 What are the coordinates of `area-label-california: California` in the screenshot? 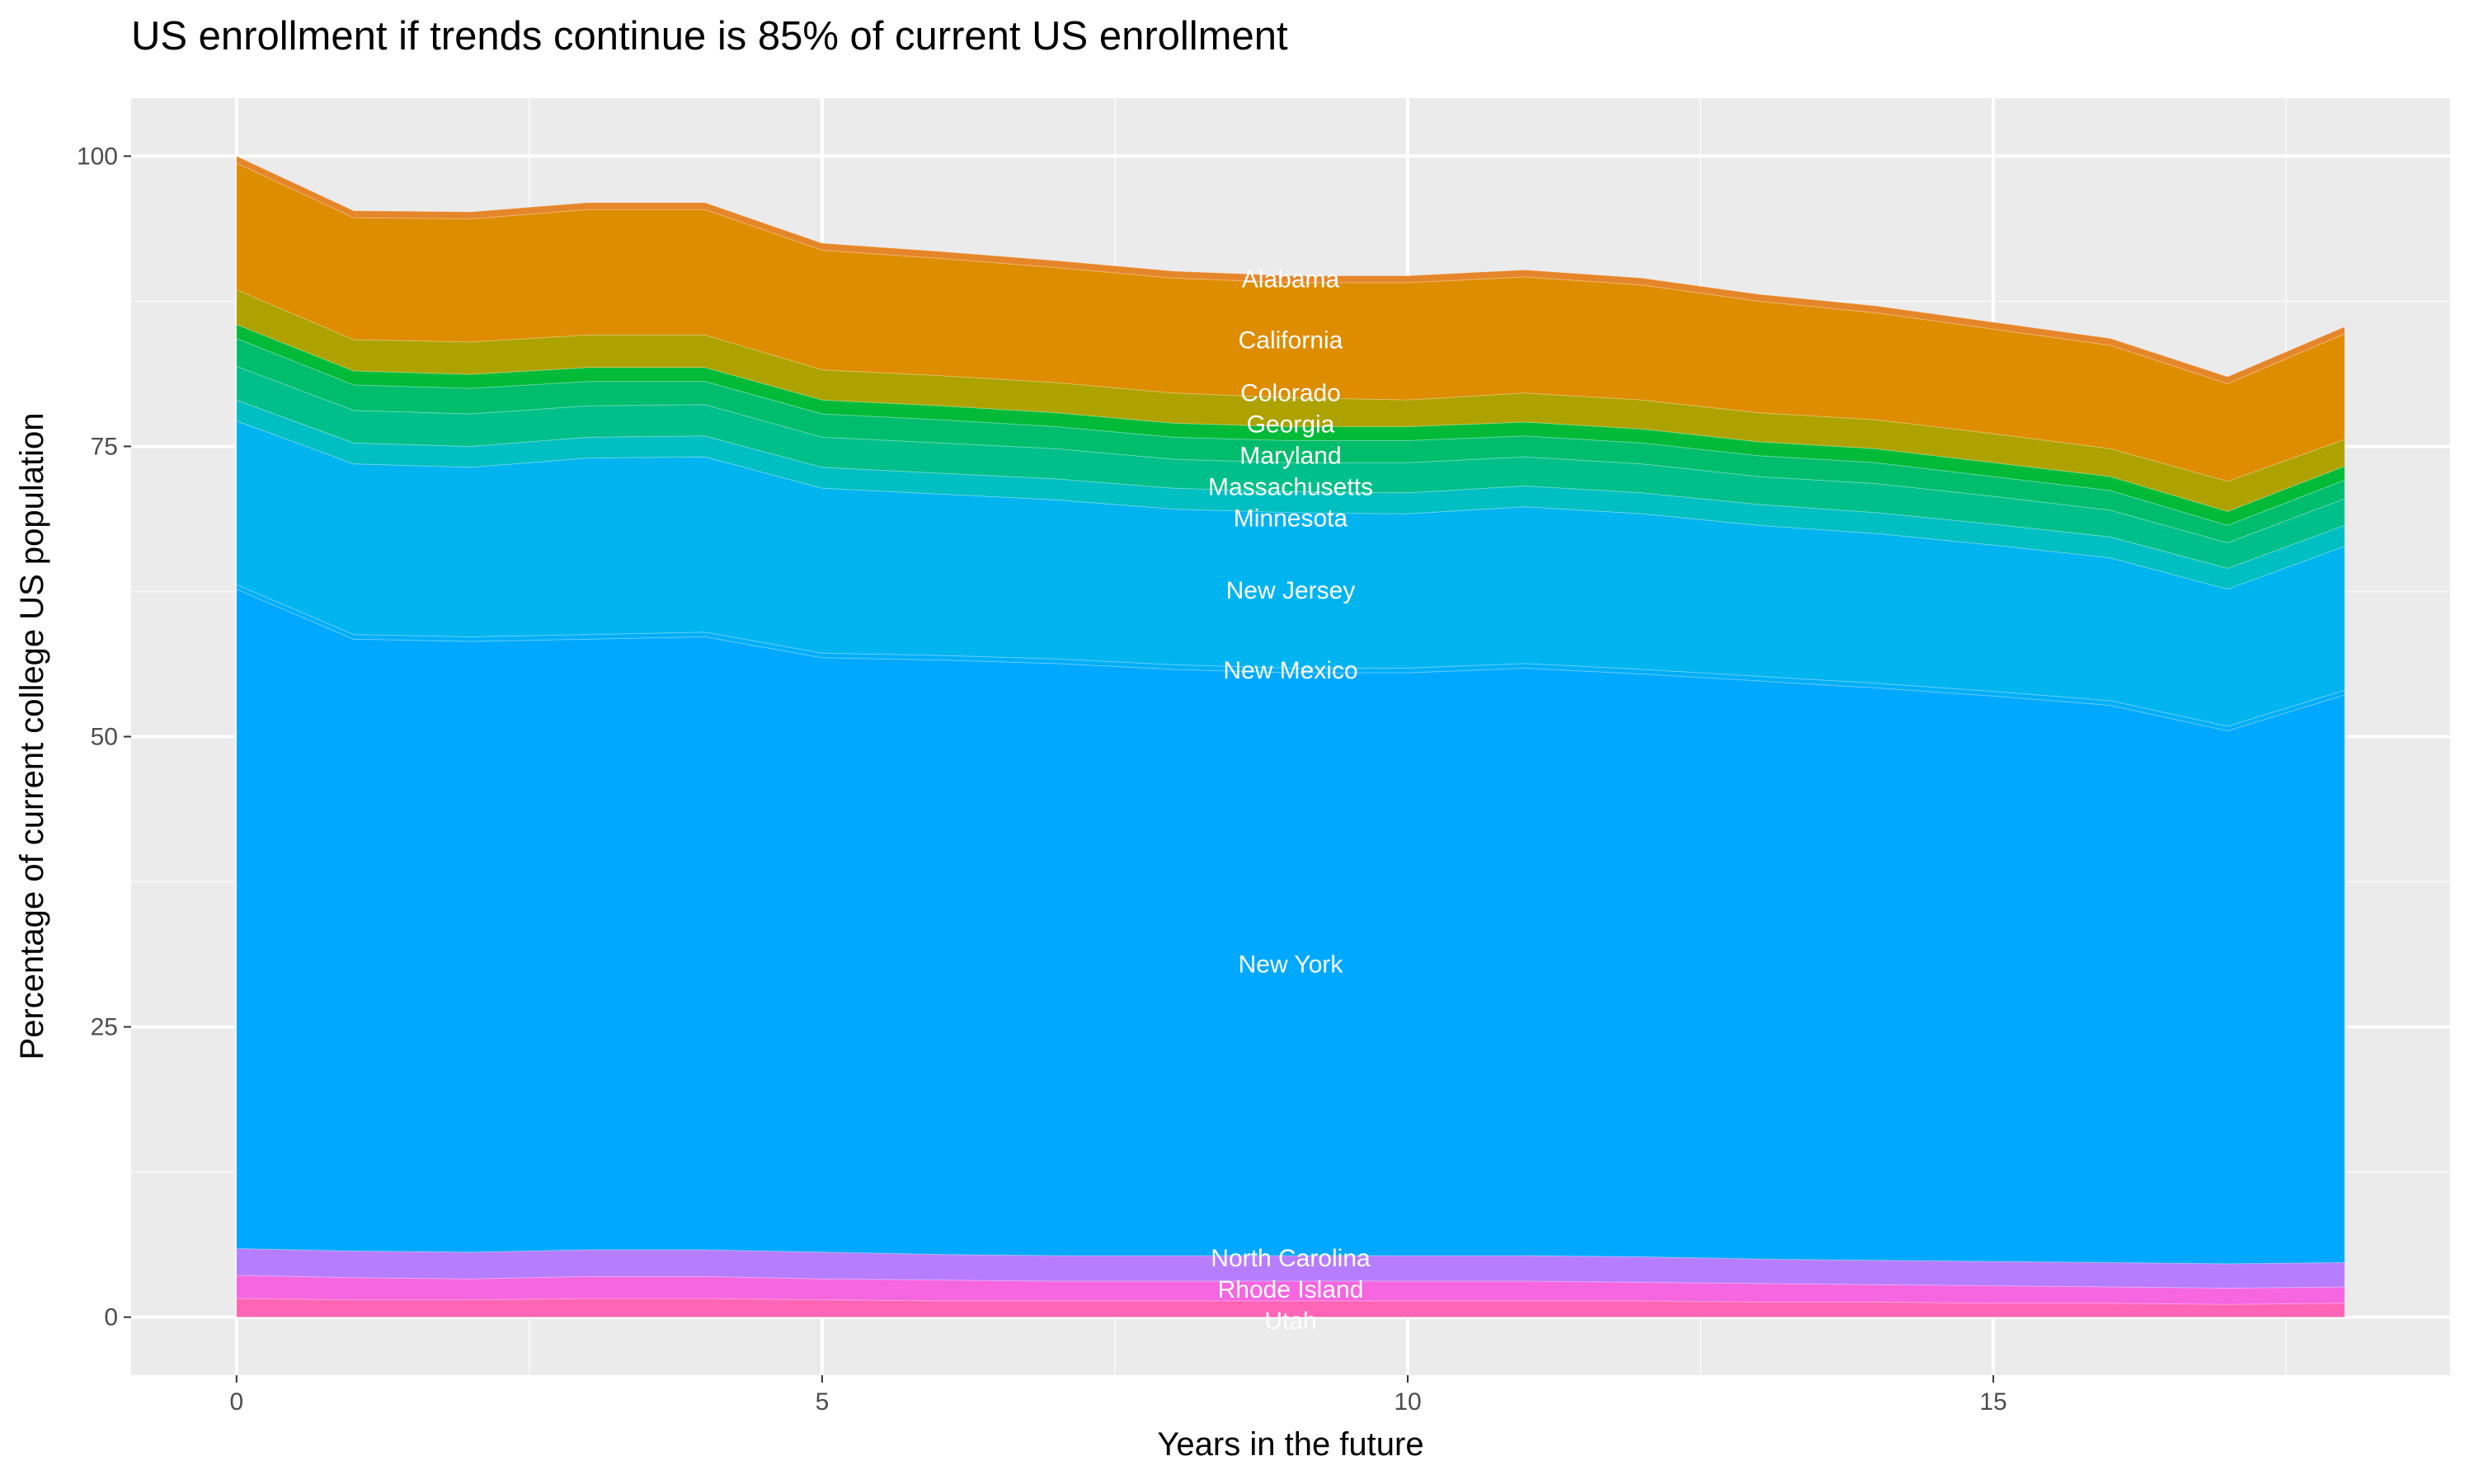 It's located at (1291, 341).